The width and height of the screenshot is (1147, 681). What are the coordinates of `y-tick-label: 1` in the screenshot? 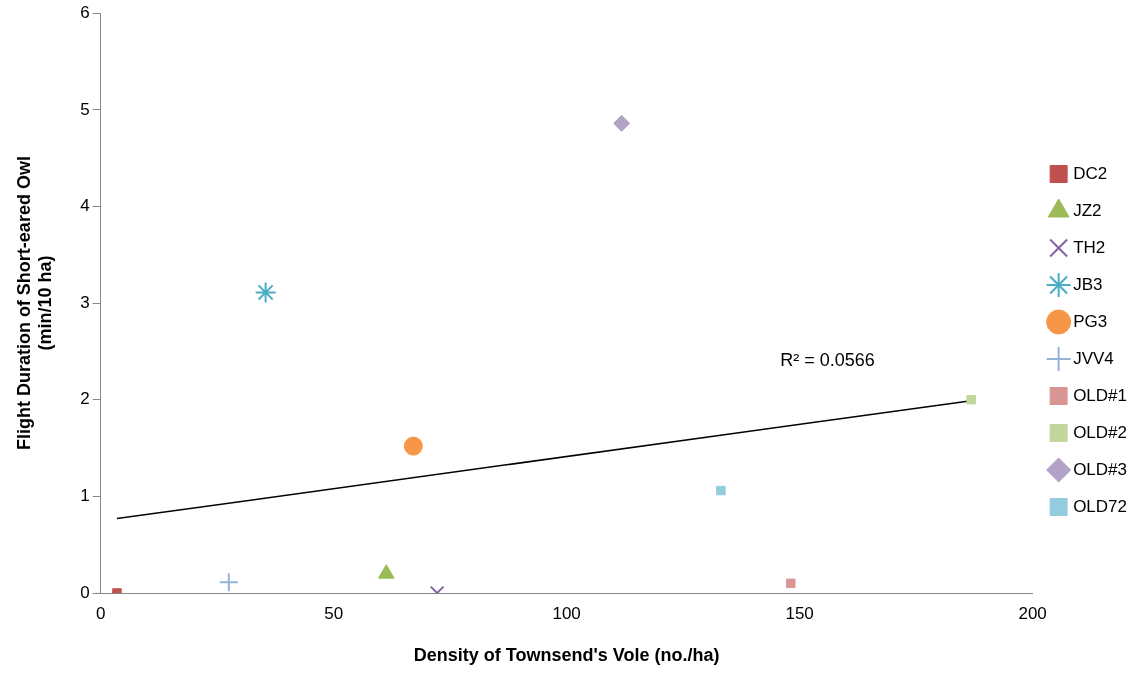 It's located at (85, 496).